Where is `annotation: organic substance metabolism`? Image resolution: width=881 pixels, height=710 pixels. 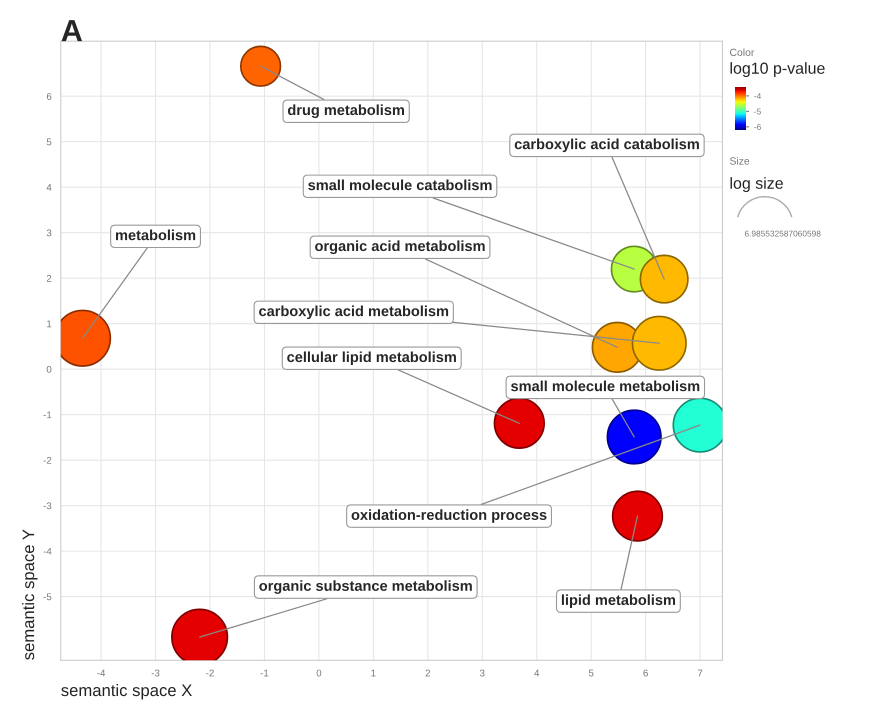
annotation: organic substance metabolism is located at coordinates (365, 587).